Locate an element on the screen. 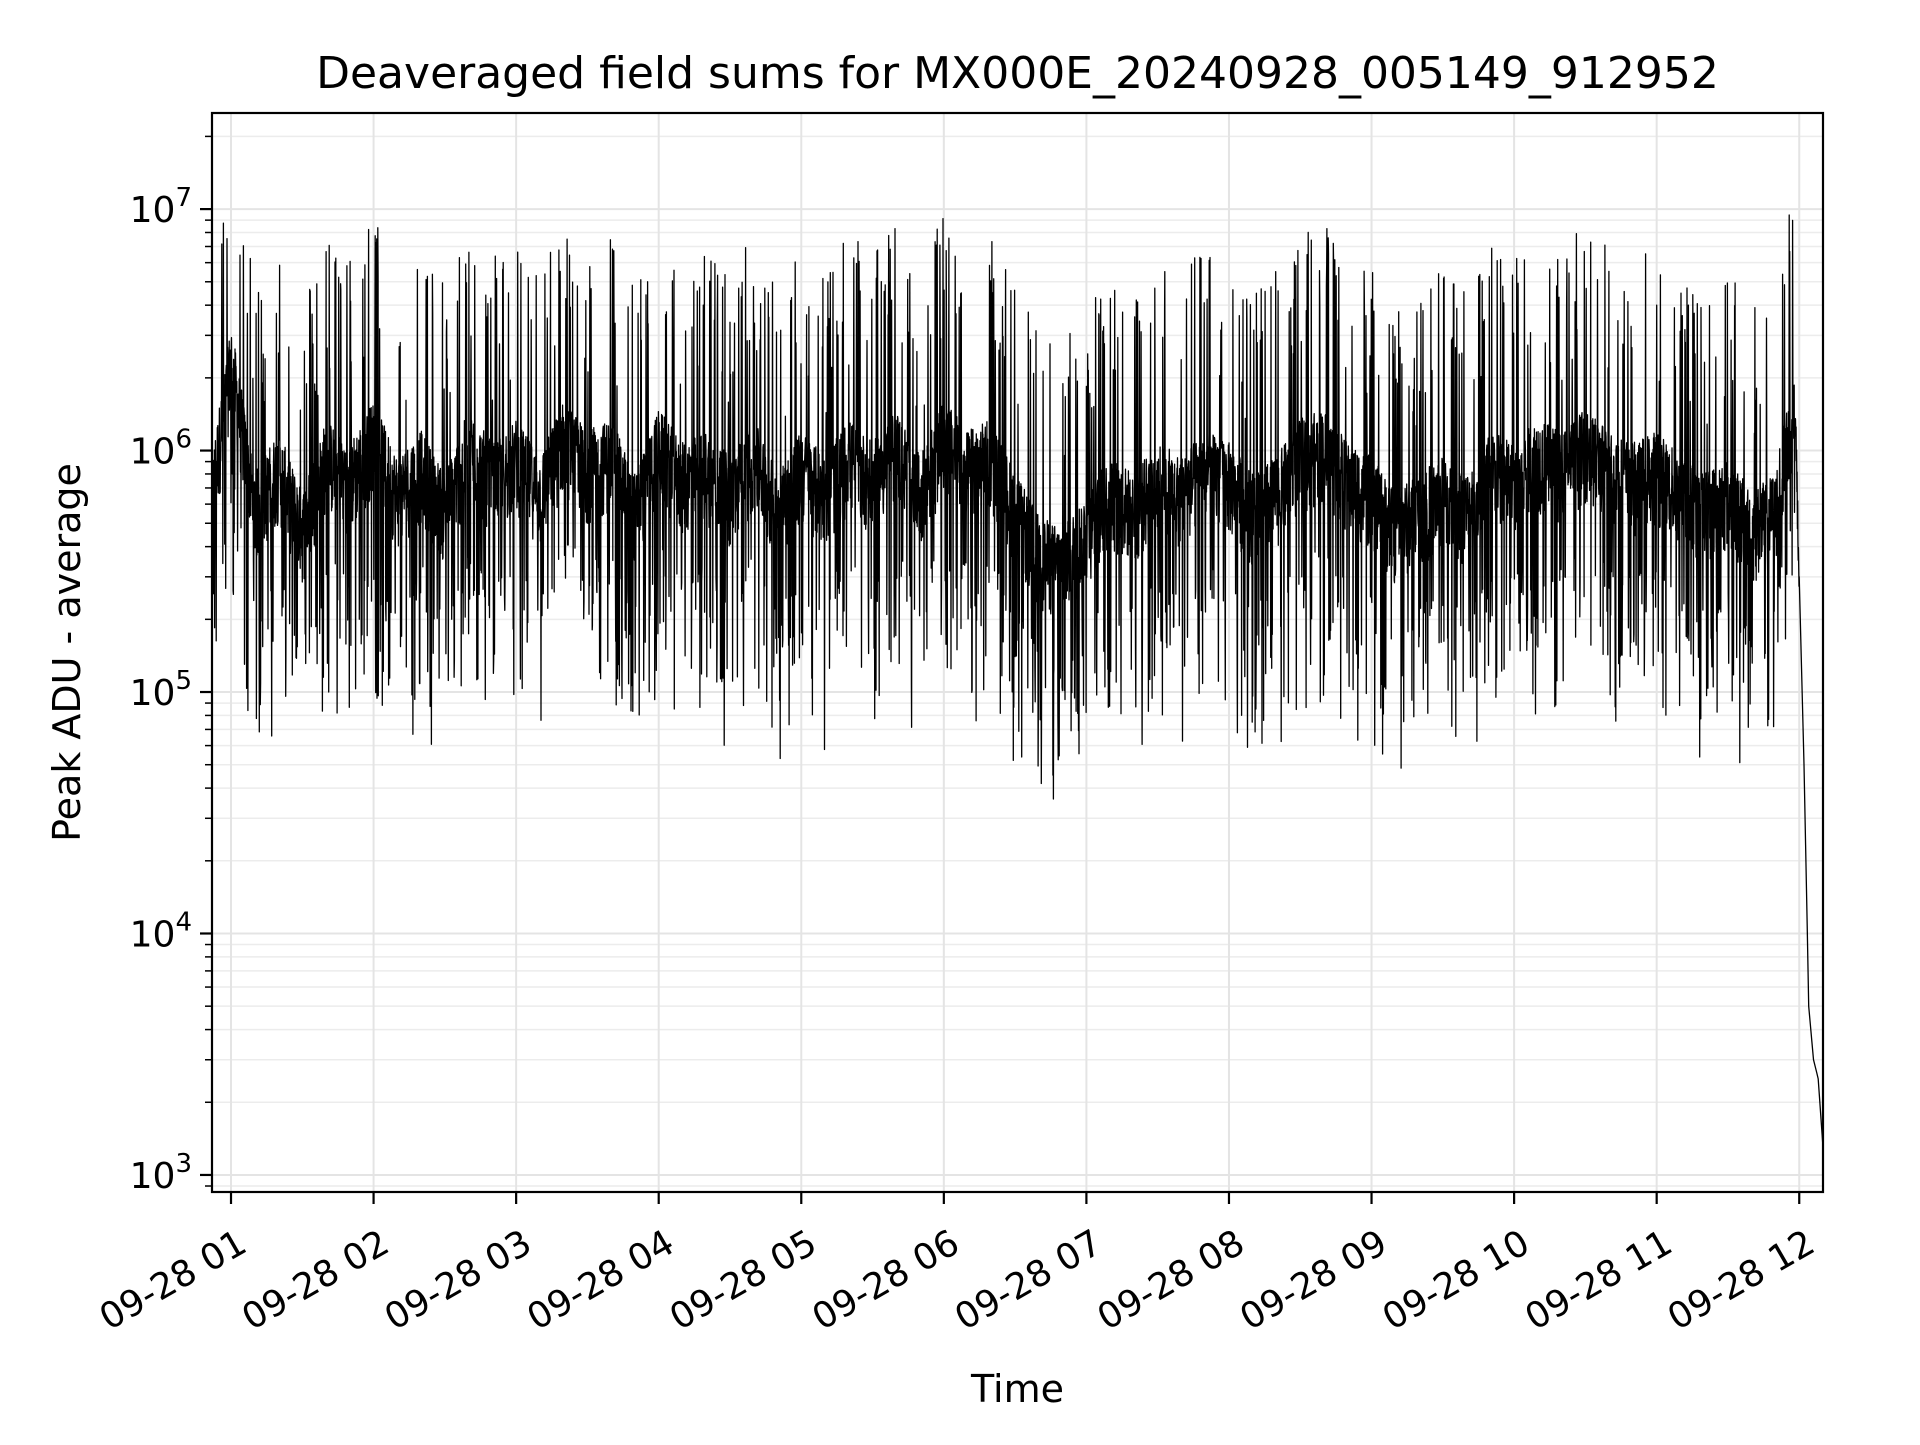 This screenshot has width=1920, height=1445. x-tick-label: 09-28 11 is located at coordinates (1598, 1280).